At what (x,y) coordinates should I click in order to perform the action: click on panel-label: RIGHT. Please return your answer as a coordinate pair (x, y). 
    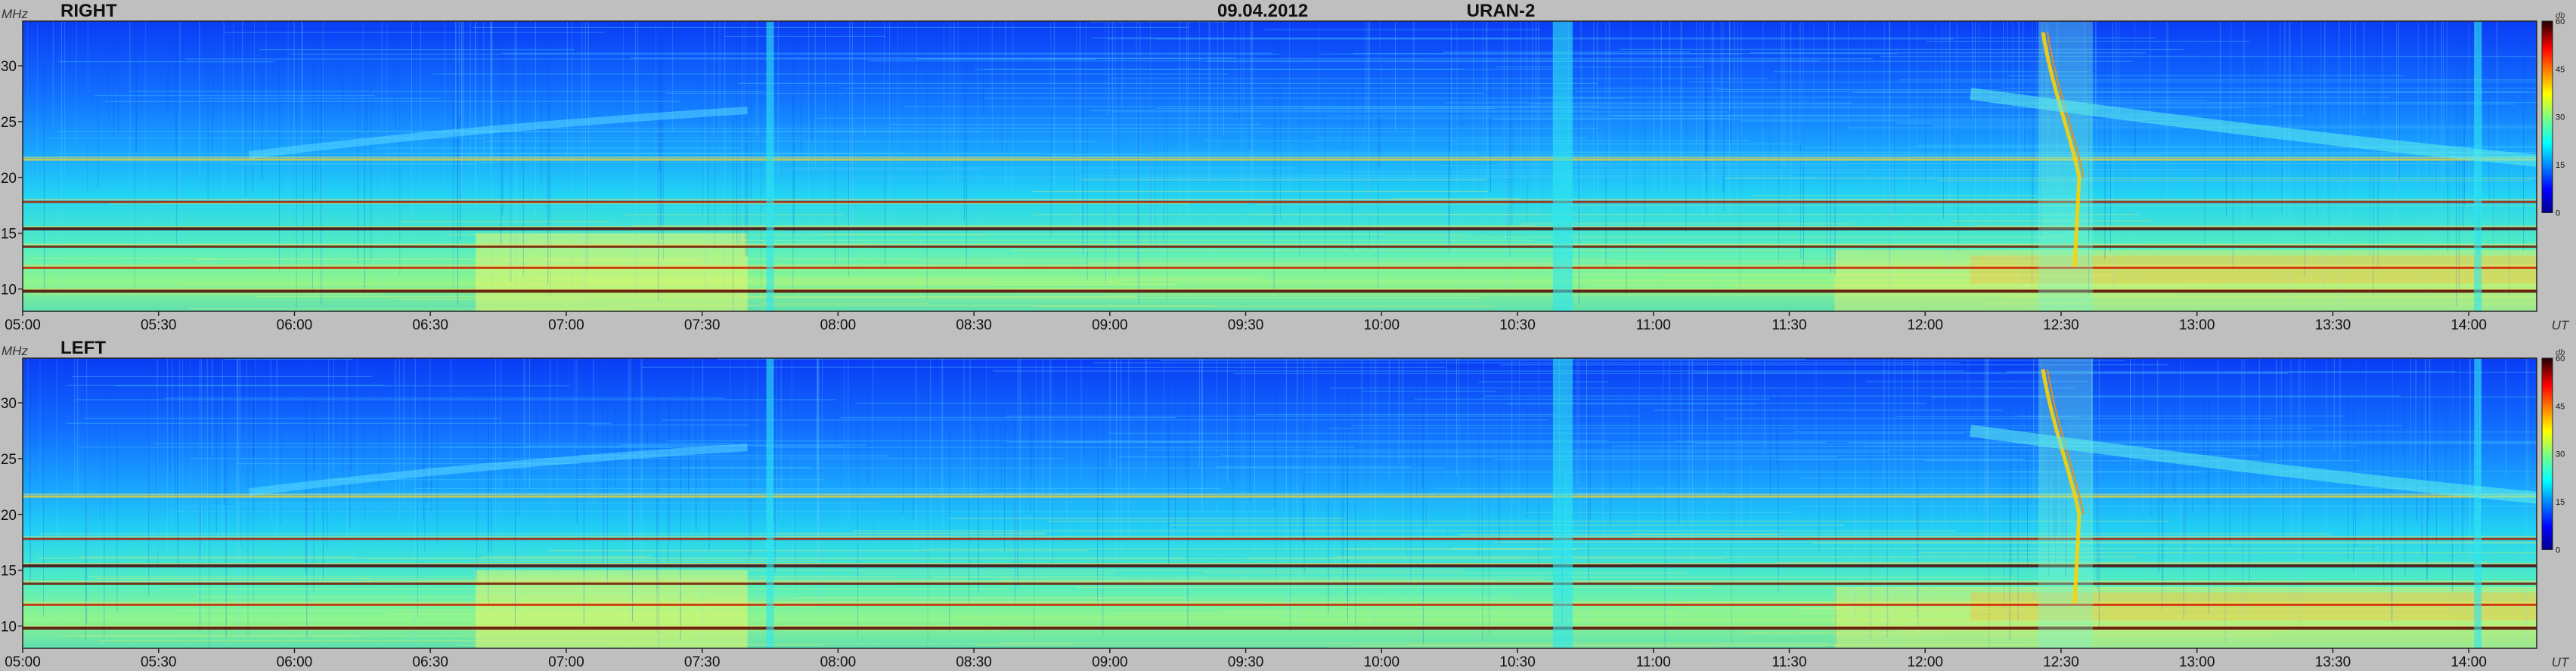
    Looking at the image, I should click on (88, 11).